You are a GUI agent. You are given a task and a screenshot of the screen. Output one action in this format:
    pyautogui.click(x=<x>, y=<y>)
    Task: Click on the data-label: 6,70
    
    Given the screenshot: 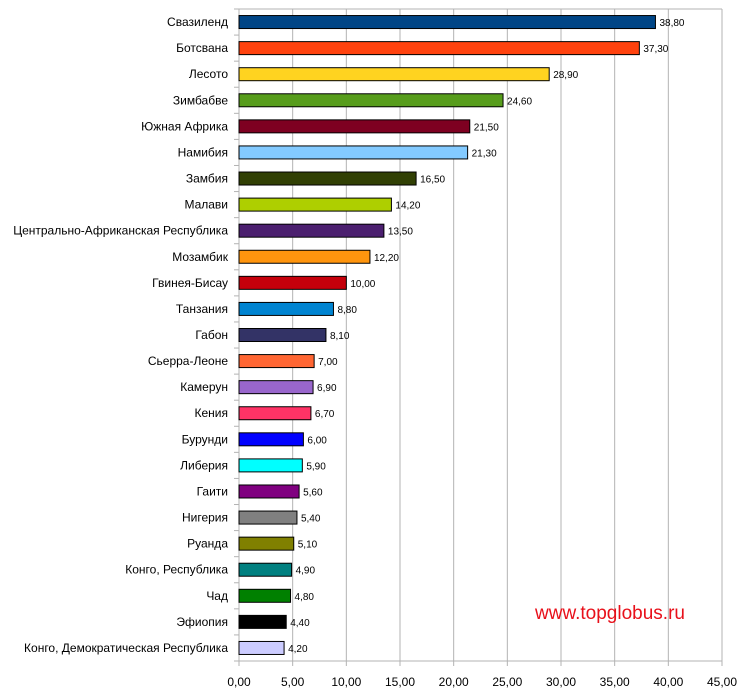 What is the action you would take?
    pyautogui.click(x=325, y=414)
    